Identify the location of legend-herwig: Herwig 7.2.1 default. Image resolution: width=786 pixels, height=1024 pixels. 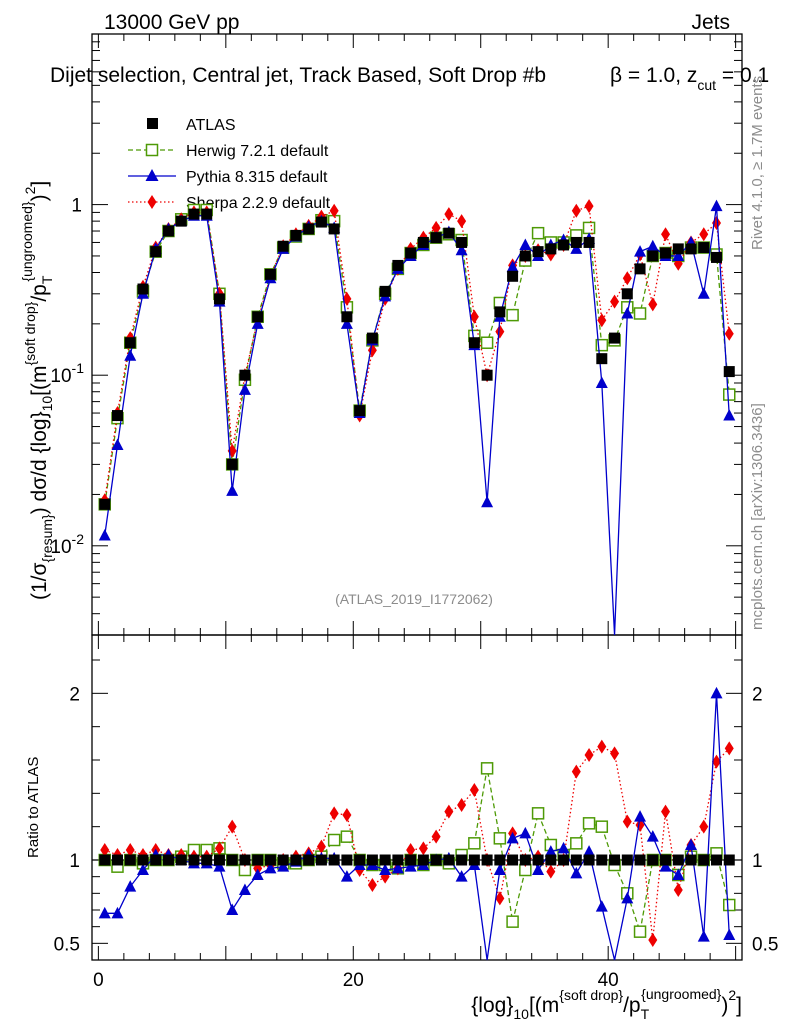
(228, 151).